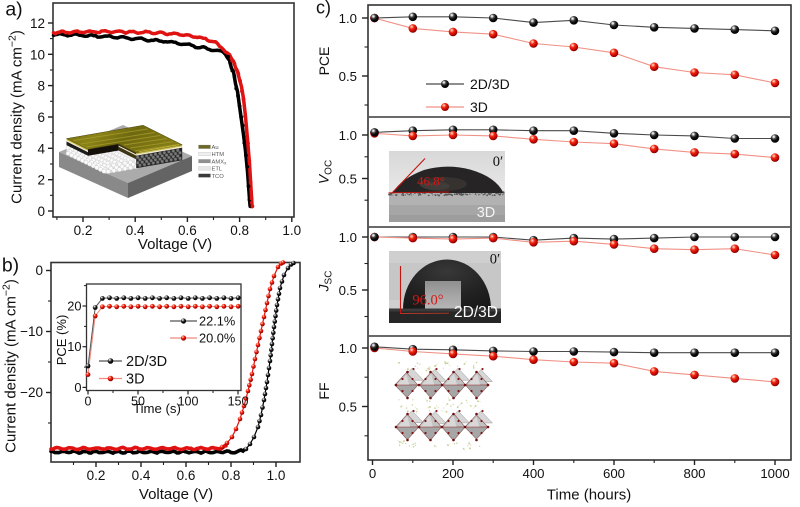 The height and width of the screenshot is (507, 800). I want to click on svg-text: 150, so click(238, 402).